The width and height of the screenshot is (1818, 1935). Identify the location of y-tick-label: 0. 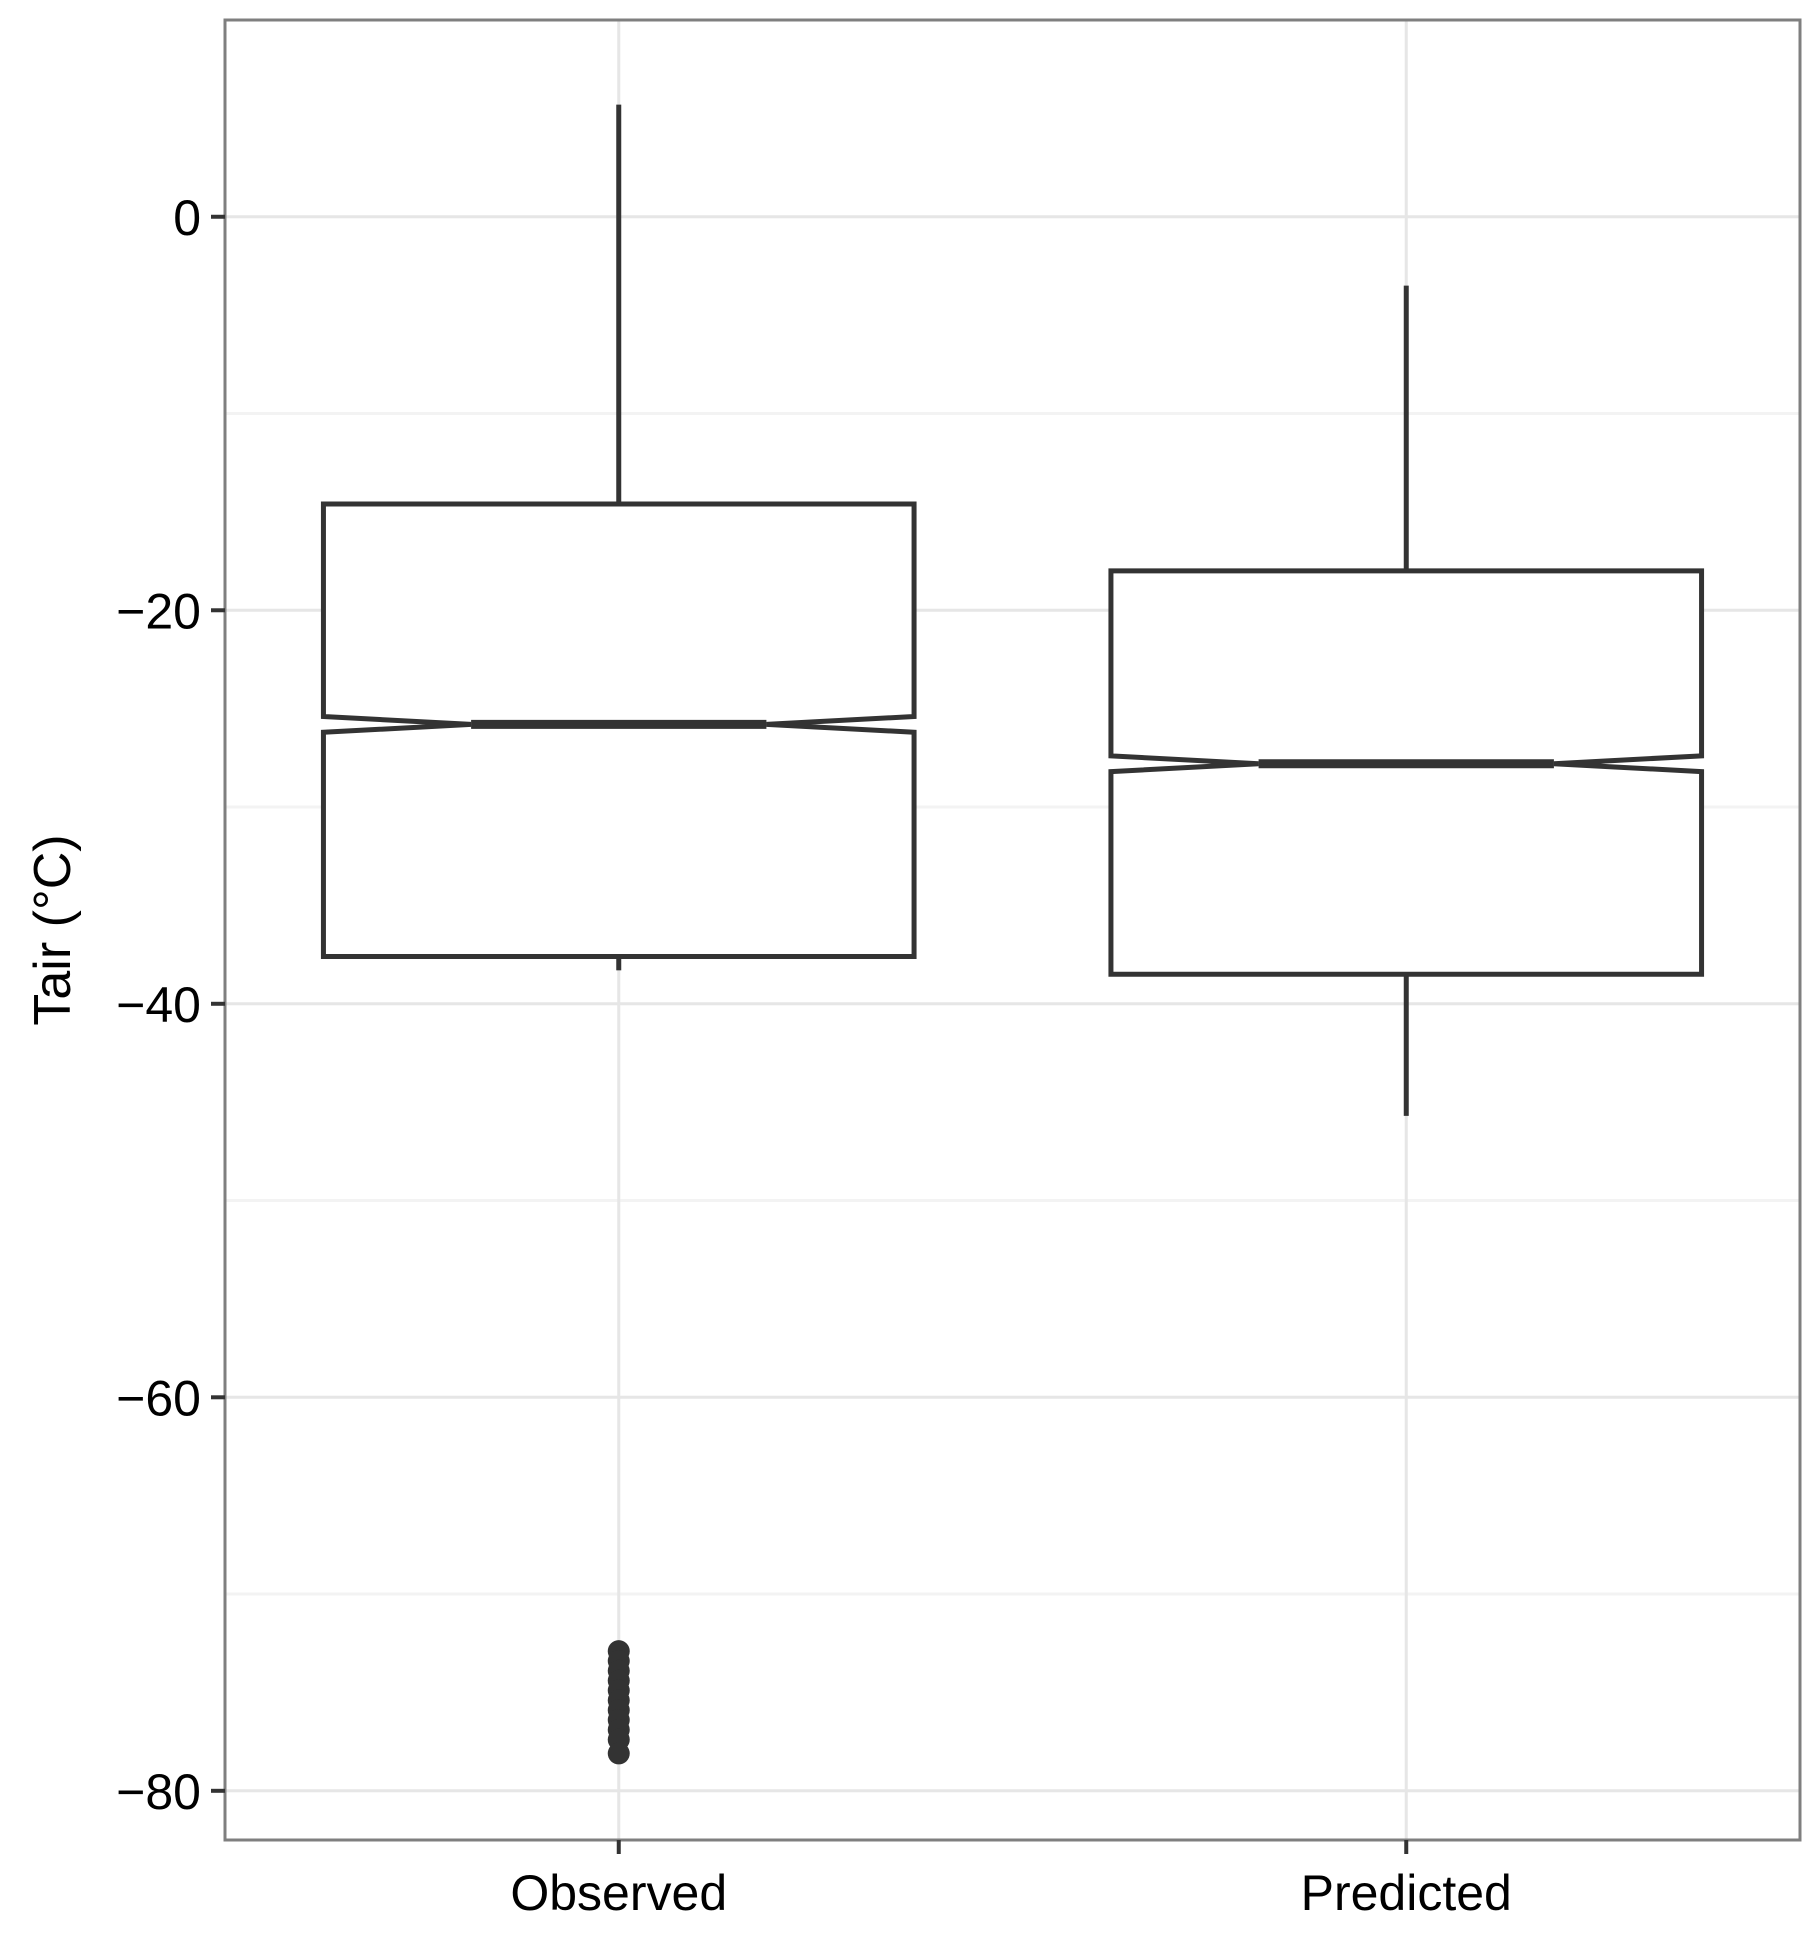
(187, 218).